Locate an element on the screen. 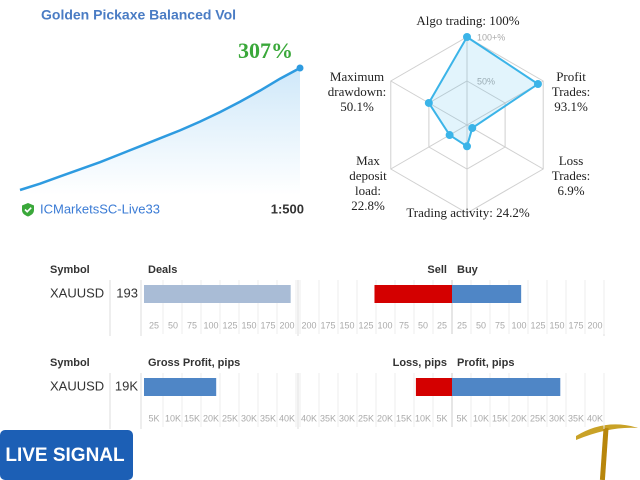  column-header: Deals is located at coordinates (162, 270).